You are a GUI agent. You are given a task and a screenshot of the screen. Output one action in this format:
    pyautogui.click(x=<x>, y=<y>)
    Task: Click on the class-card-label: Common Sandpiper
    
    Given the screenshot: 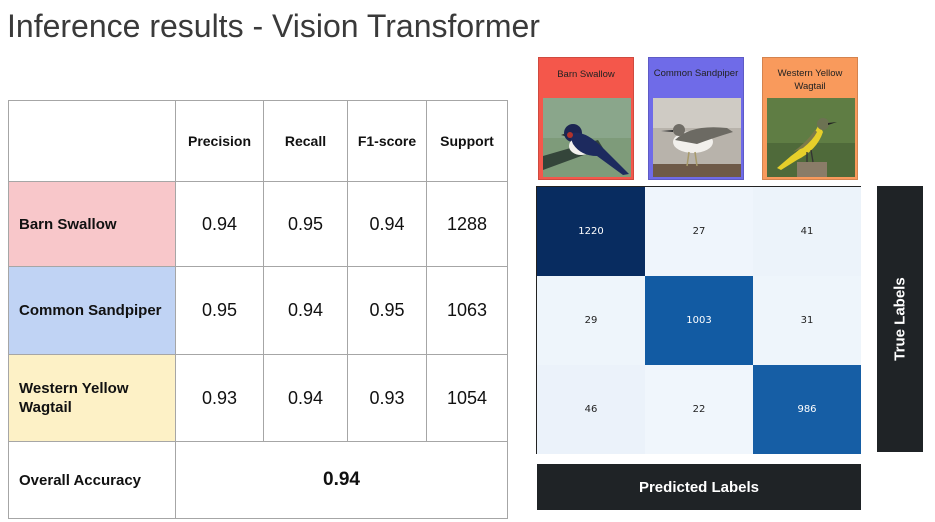 What is the action you would take?
    pyautogui.click(x=696, y=73)
    